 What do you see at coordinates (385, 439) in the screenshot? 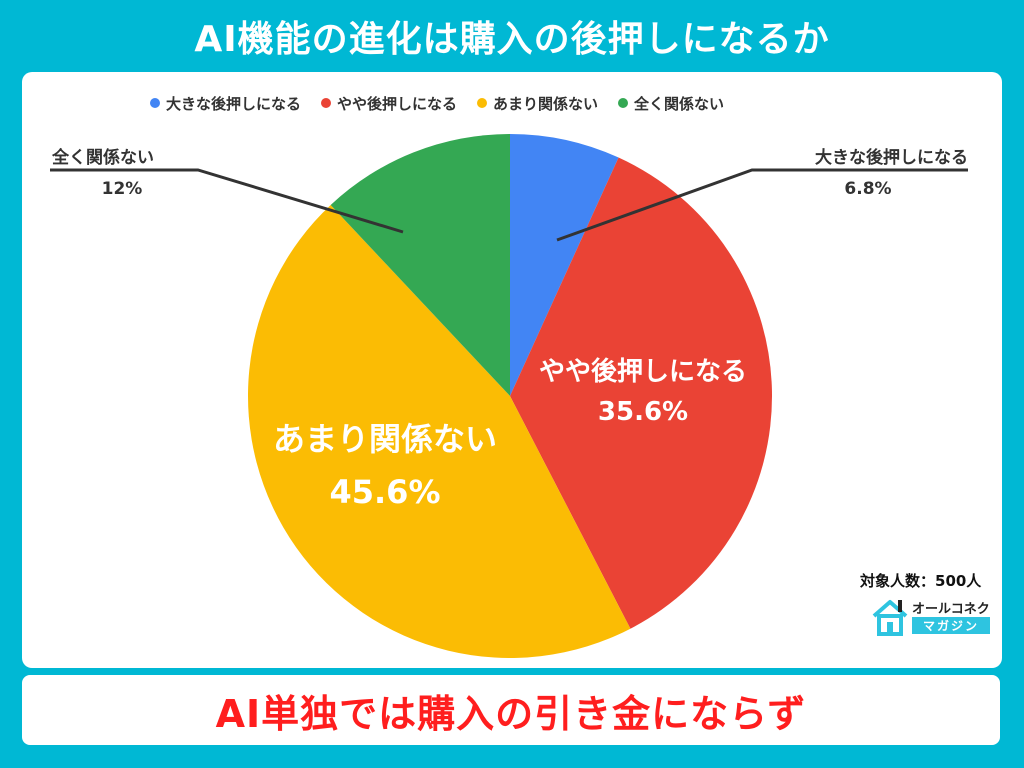
I see `slice-label-little: あまり関係ない` at bounding box center [385, 439].